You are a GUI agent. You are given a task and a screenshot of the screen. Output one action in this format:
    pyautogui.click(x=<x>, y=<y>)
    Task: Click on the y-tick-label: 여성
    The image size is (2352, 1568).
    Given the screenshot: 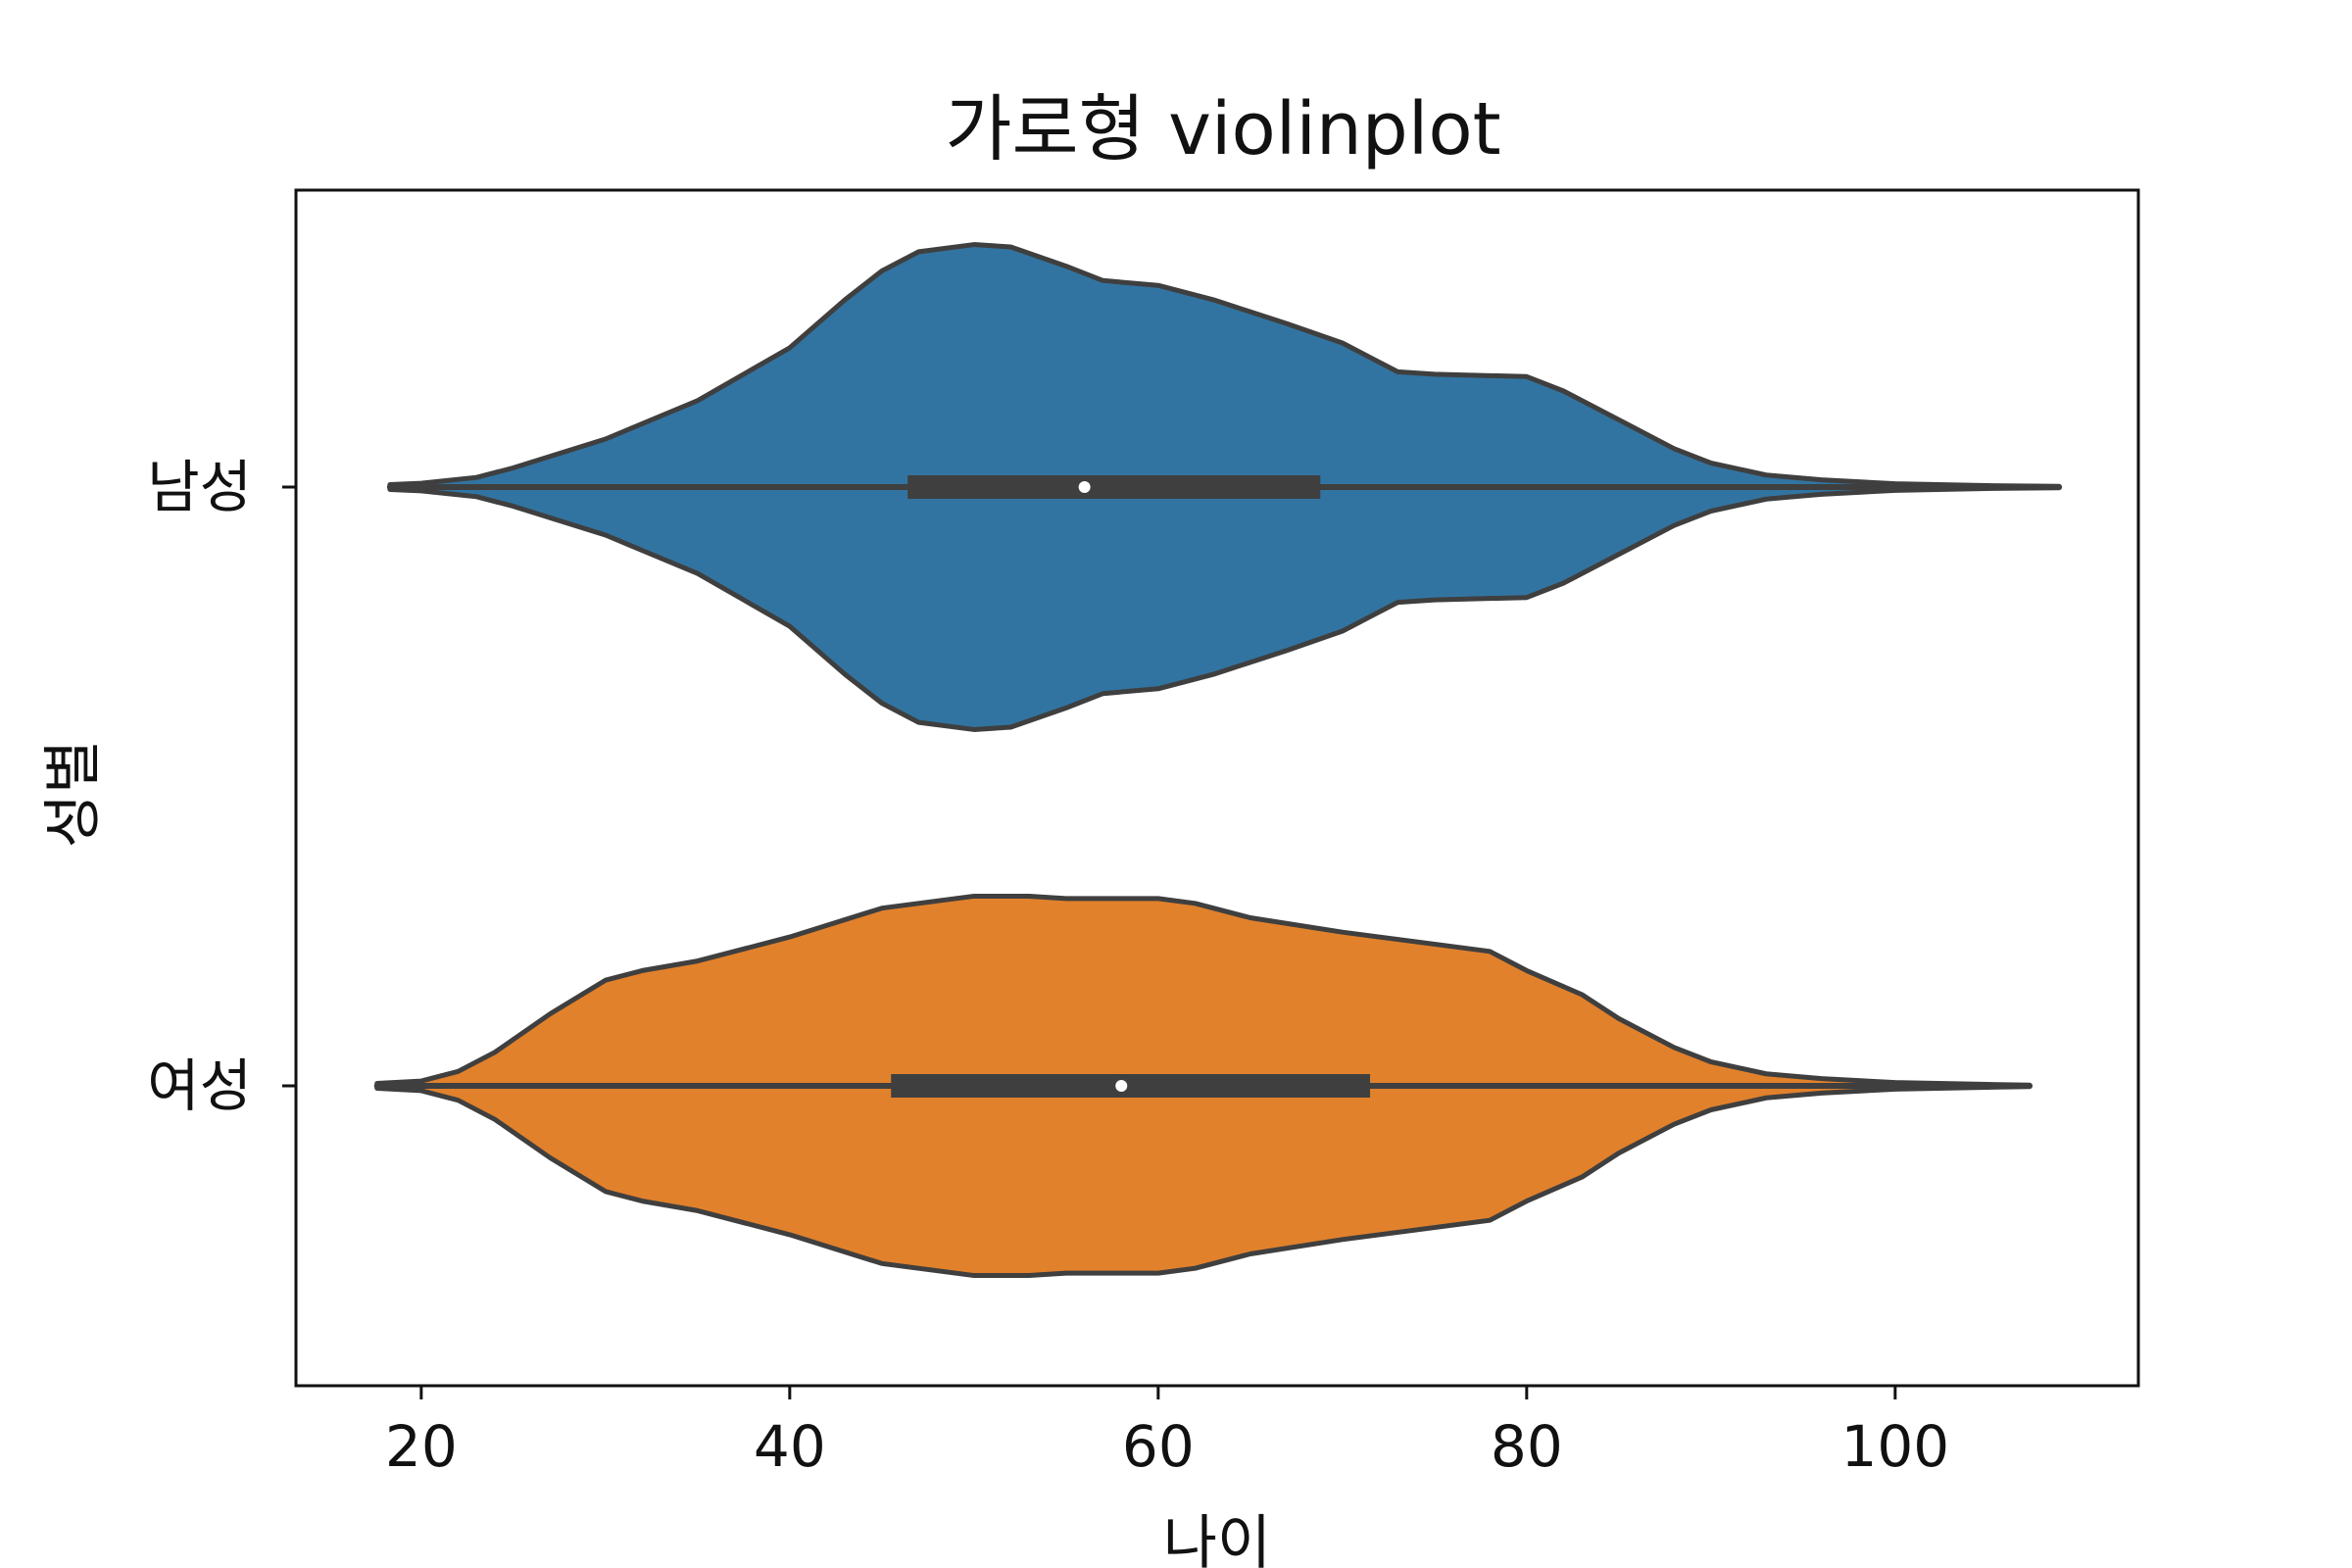 What is the action you would take?
    pyautogui.click(x=199, y=1086)
    